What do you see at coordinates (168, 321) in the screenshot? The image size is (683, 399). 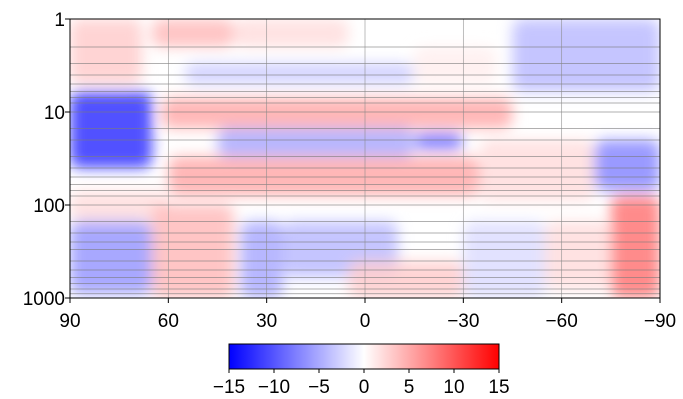 I see `x-tick-label: 60` at bounding box center [168, 321].